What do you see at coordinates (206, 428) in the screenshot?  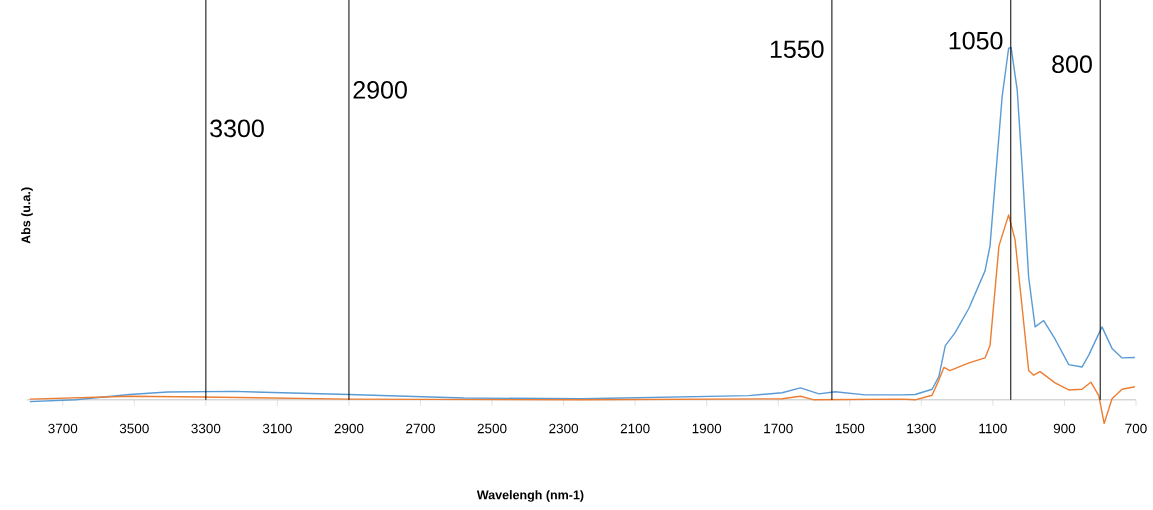 I see `x-tick-label: 3300` at bounding box center [206, 428].